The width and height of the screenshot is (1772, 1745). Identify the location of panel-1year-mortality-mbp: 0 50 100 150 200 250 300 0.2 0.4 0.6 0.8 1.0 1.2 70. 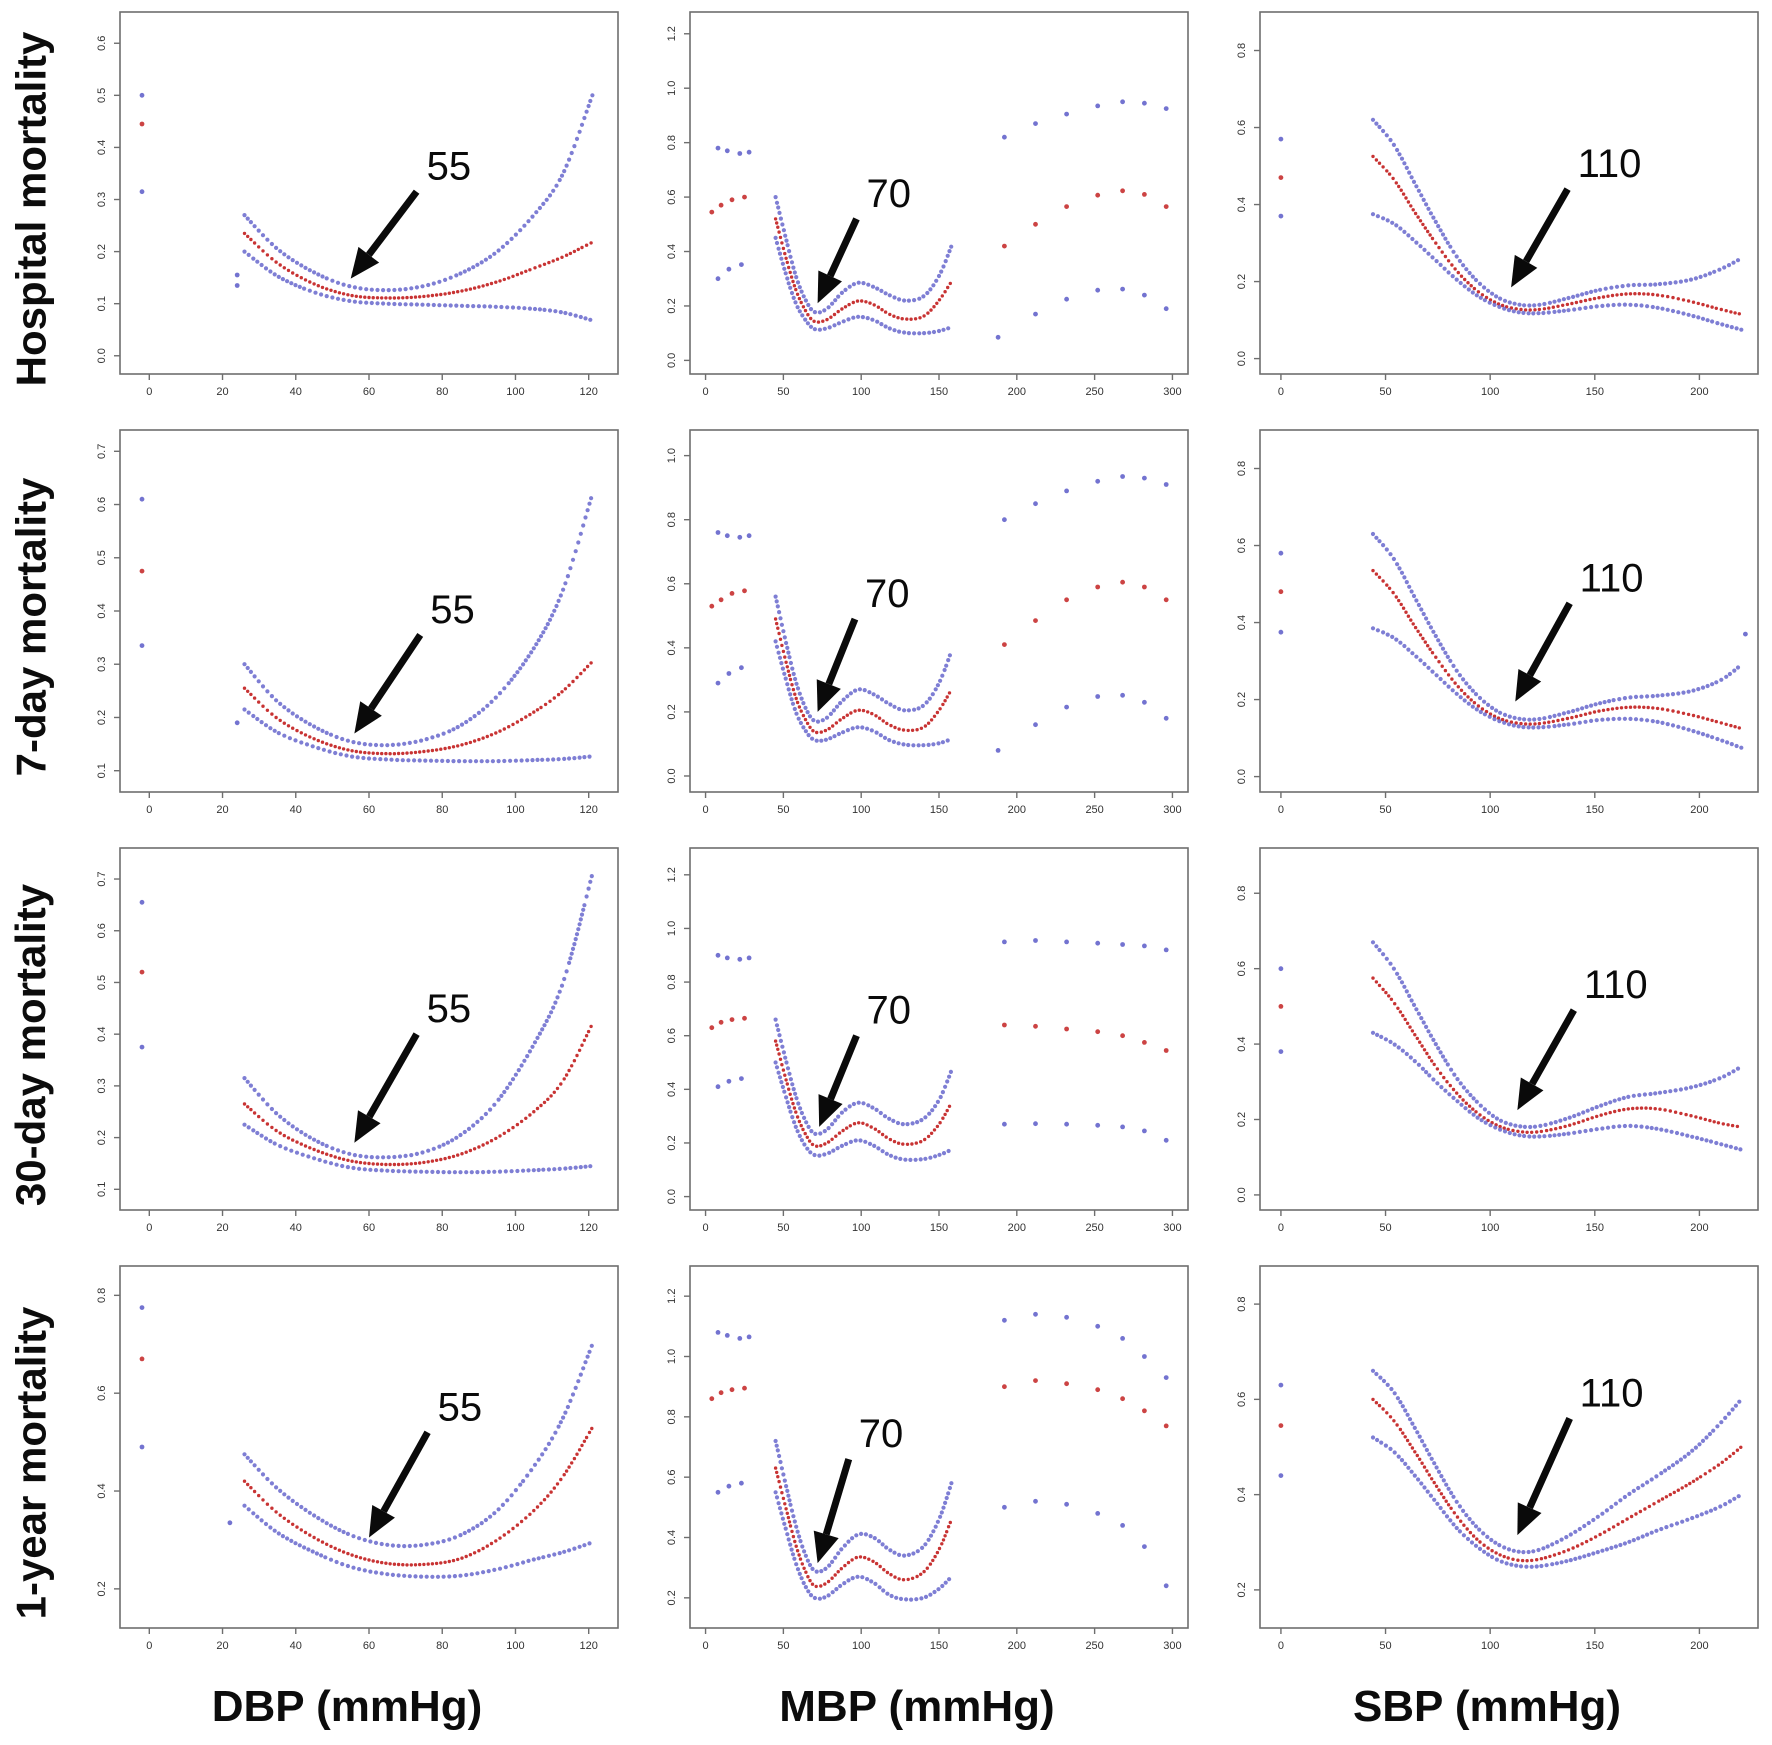
(917, 1463).